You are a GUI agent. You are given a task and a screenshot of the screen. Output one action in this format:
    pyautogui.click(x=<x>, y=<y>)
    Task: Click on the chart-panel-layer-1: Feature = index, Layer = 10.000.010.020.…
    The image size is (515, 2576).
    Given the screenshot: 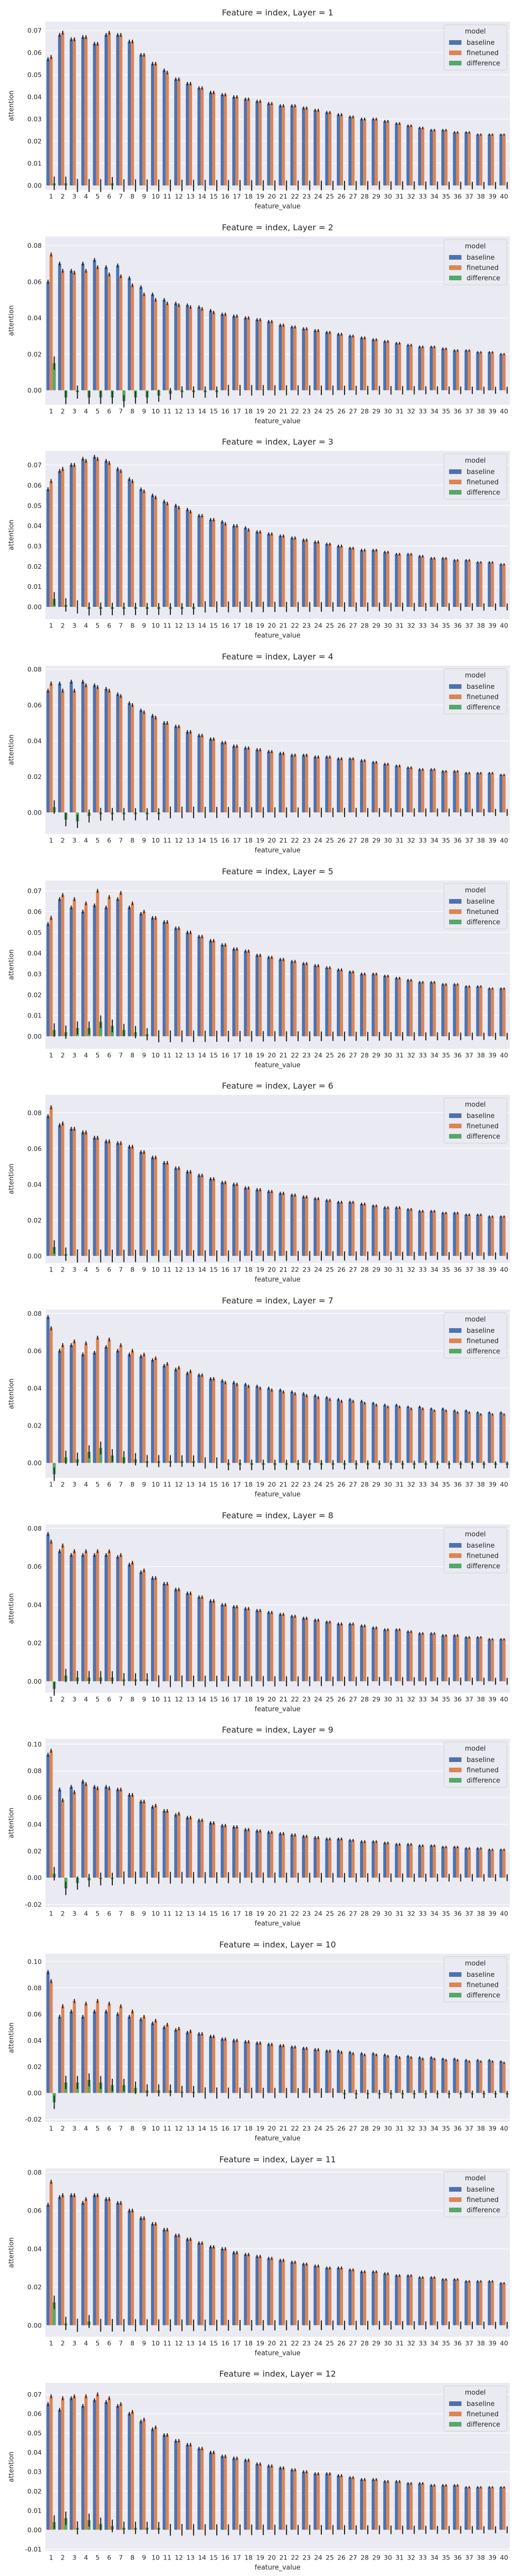 What is the action you would take?
    pyautogui.click(x=259, y=109)
    